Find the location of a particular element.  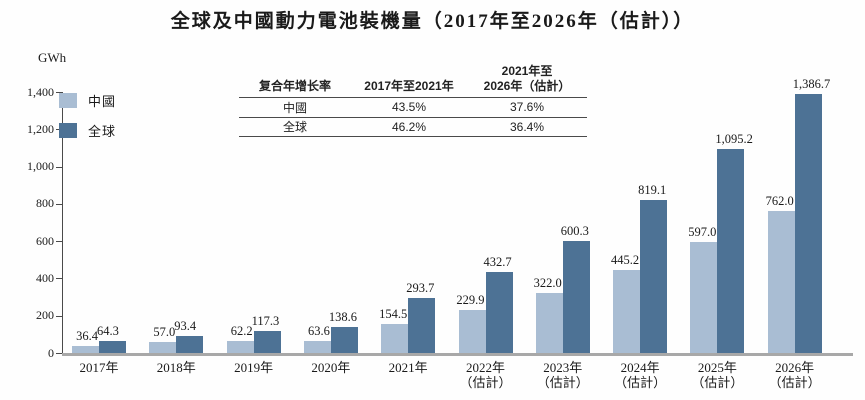

x-axis-label-2025年: 2025年 （估計） is located at coordinates (717, 375).